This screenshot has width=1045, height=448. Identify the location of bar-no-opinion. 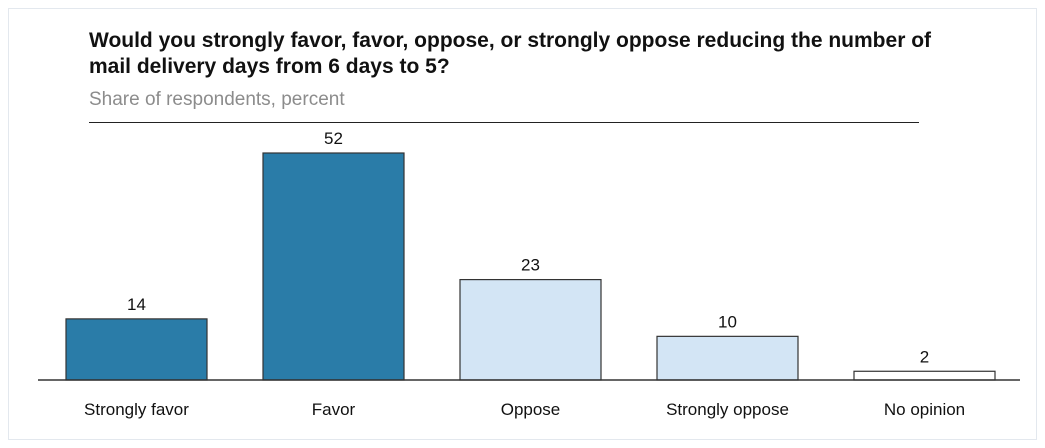
(924, 375).